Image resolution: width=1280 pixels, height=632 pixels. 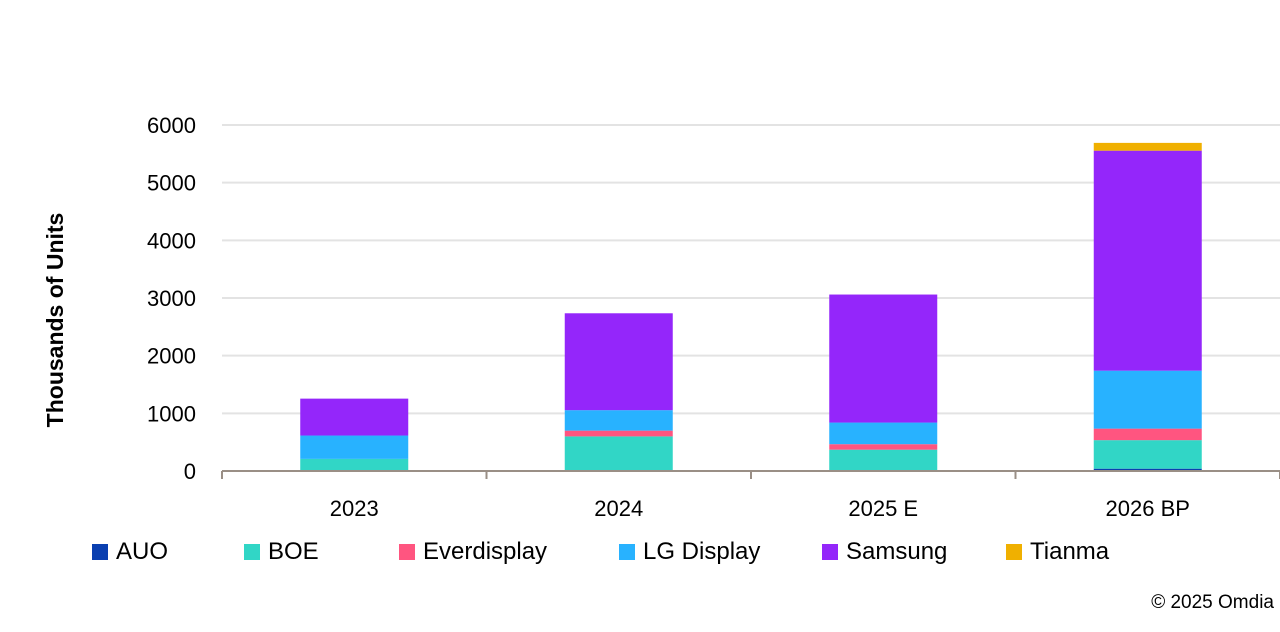 What do you see at coordinates (883, 508) in the screenshot?
I see `x-tick-label: 2025 E` at bounding box center [883, 508].